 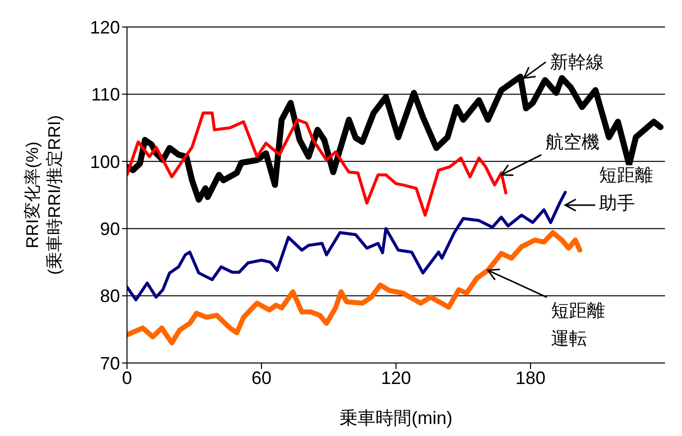 What do you see at coordinates (396, 378) in the screenshot?
I see `x-tick-label: 120` at bounding box center [396, 378].